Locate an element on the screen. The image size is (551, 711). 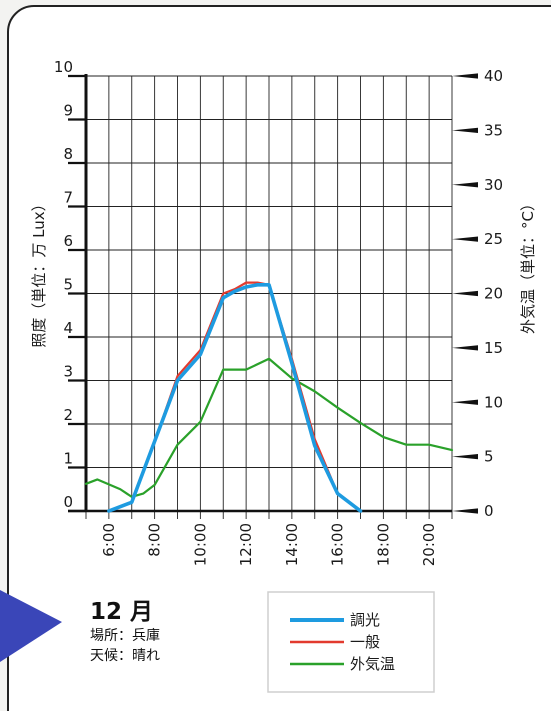
y-tick-label: 5 is located at coordinates (68, 285).